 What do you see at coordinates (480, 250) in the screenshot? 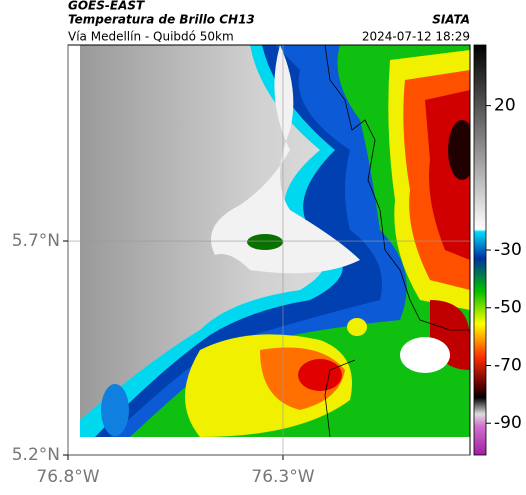
I see `colorbar` at bounding box center [480, 250].